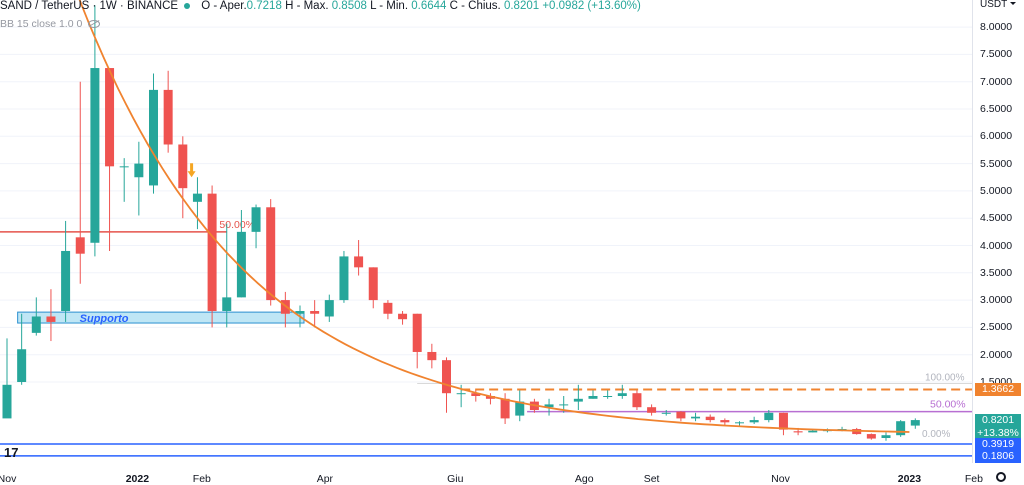  What do you see at coordinates (349, 6) in the screenshot?
I see `high-value: 0.8508` at bounding box center [349, 6].